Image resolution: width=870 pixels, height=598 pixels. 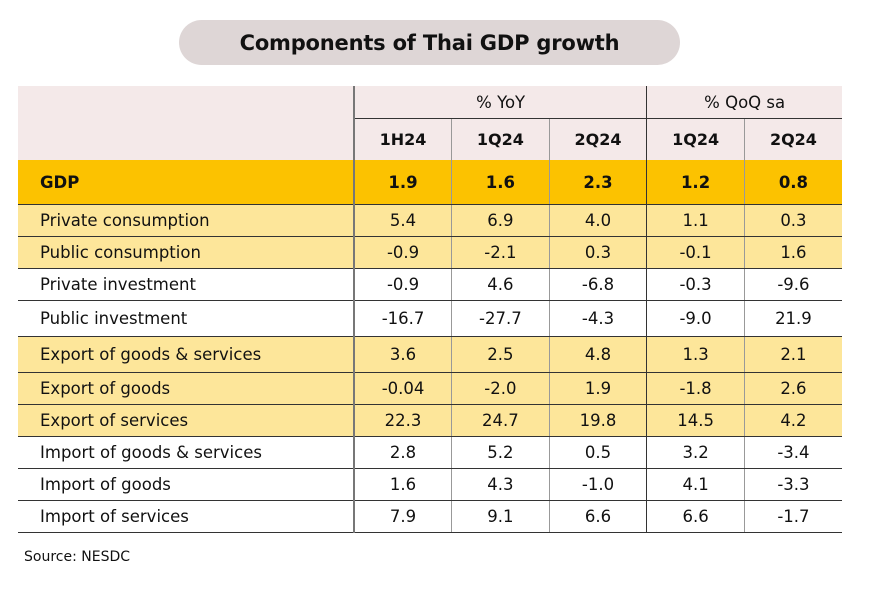 What do you see at coordinates (186, 252) in the screenshot?
I see `row-label: Public consumption` at bounding box center [186, 252].